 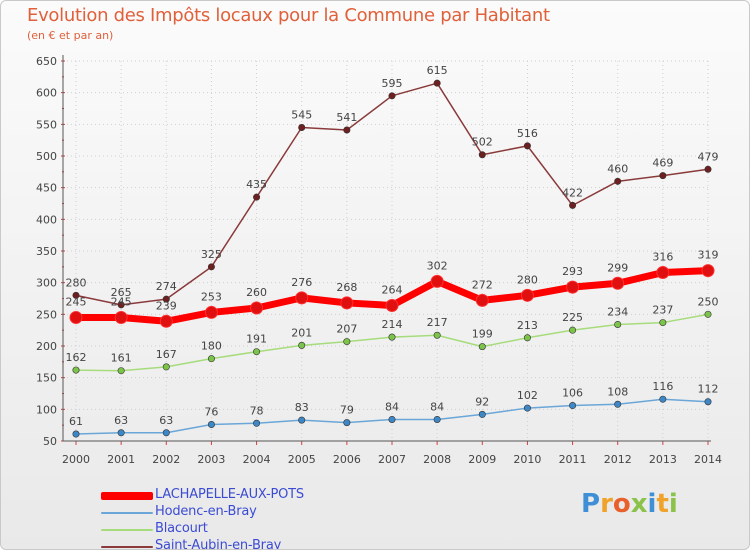 What do you see at coordinates (76, 282) in the screenshot?
I see `data-label-saint-aubin-en-bray: 280` at bounding box center [76, 282].